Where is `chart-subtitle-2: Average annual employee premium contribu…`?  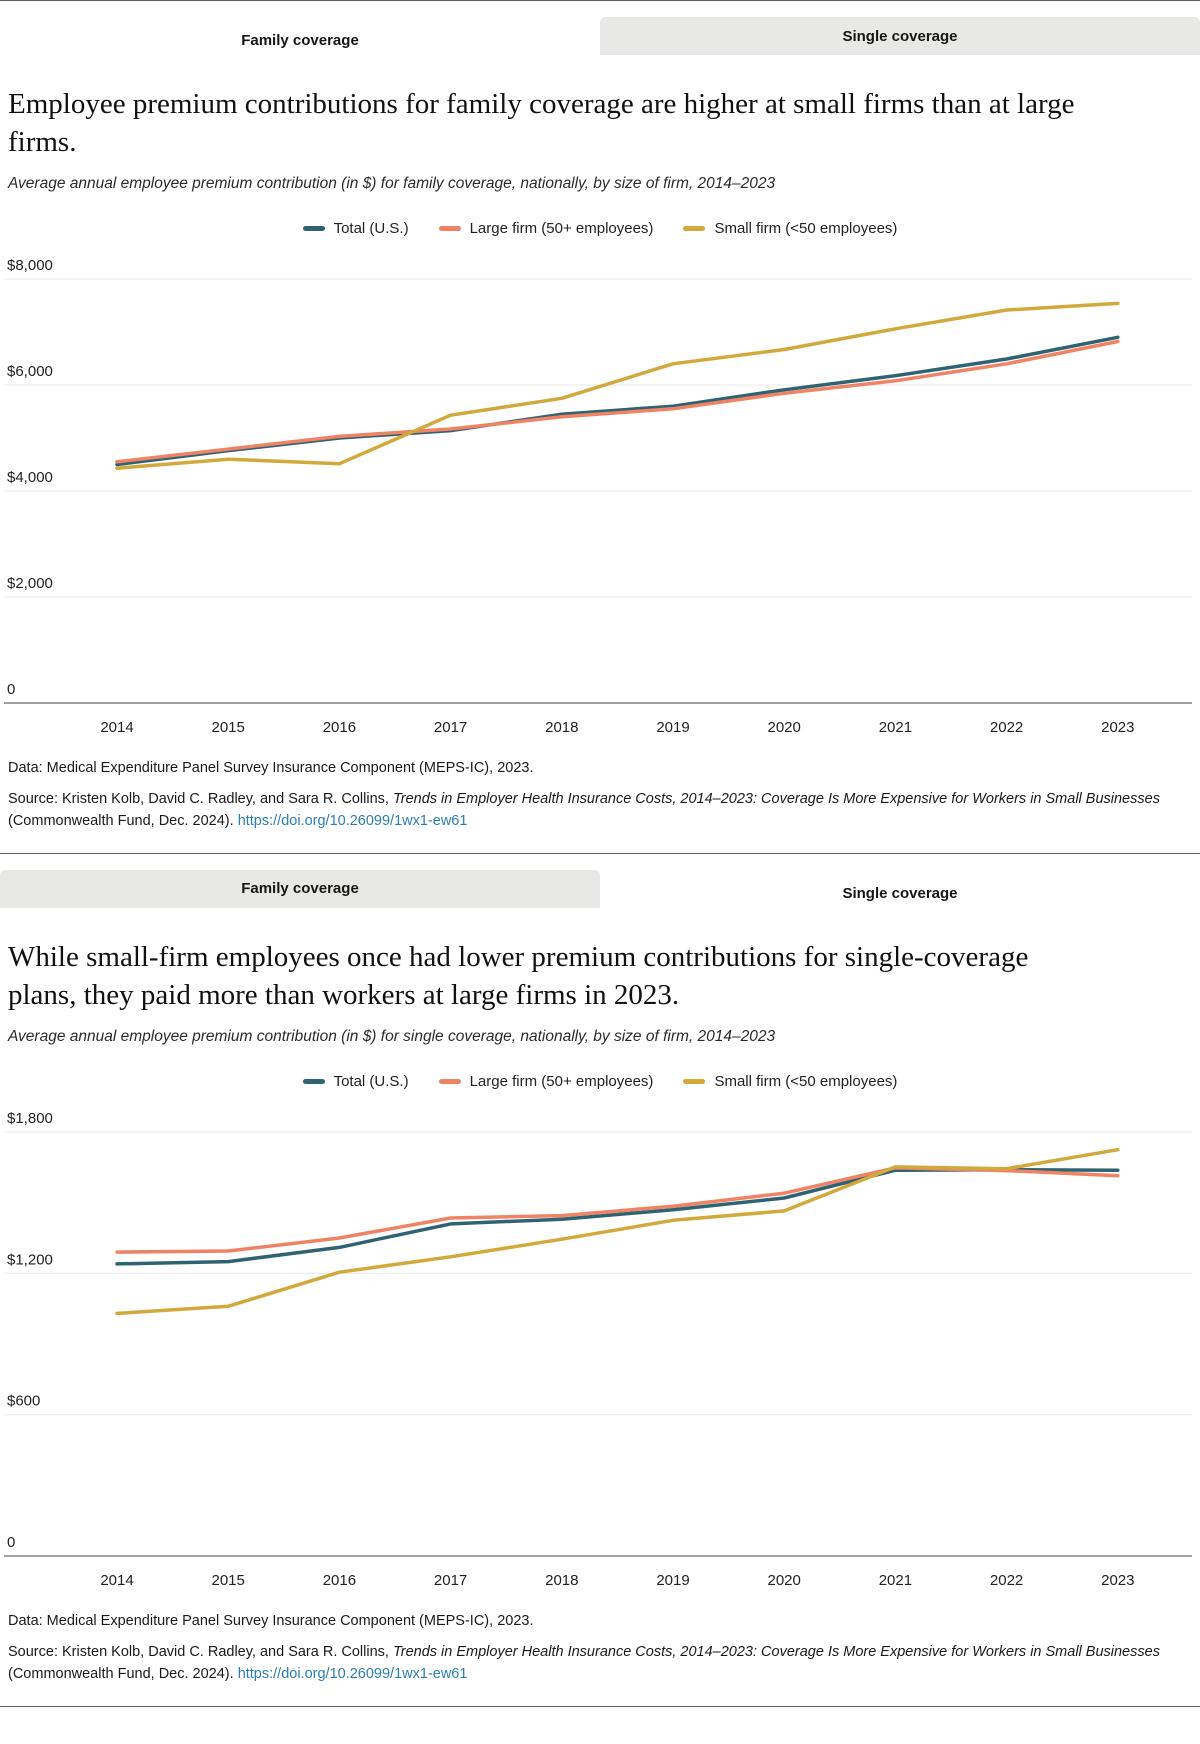
chart-subtitle-2: Average annual employee premium contribu… is located at coordinates (392, 1037).